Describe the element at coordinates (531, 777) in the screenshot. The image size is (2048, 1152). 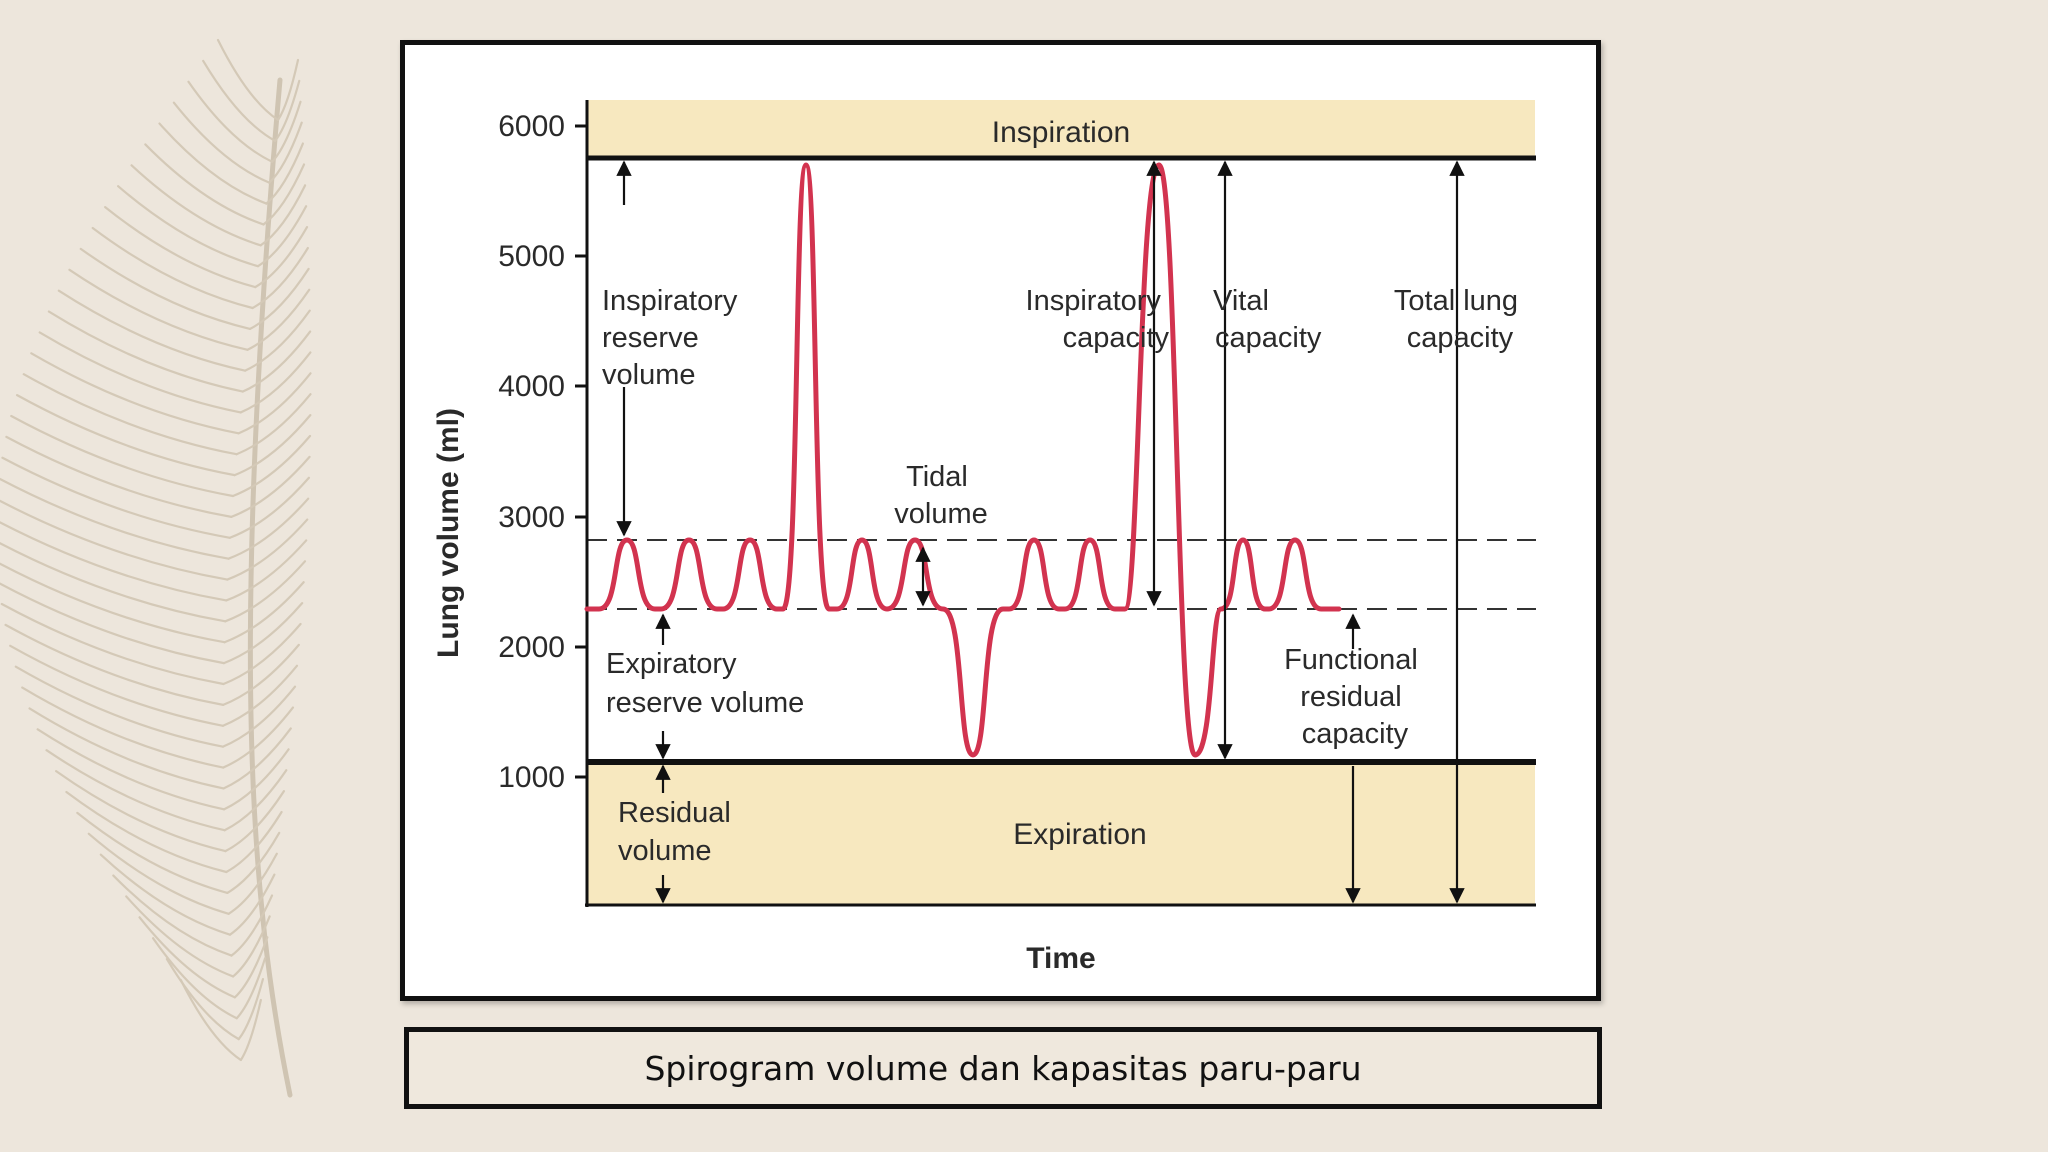
I see `y-tick-label: 1000` at that location.